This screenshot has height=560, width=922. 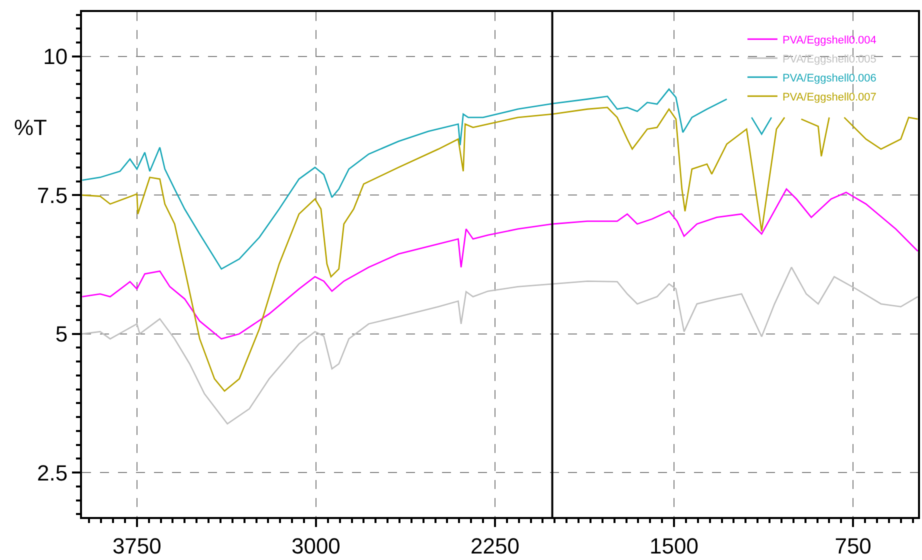 I want to click on legend-label: PVA/Eggshell0.006, so click(x=829, y=78).